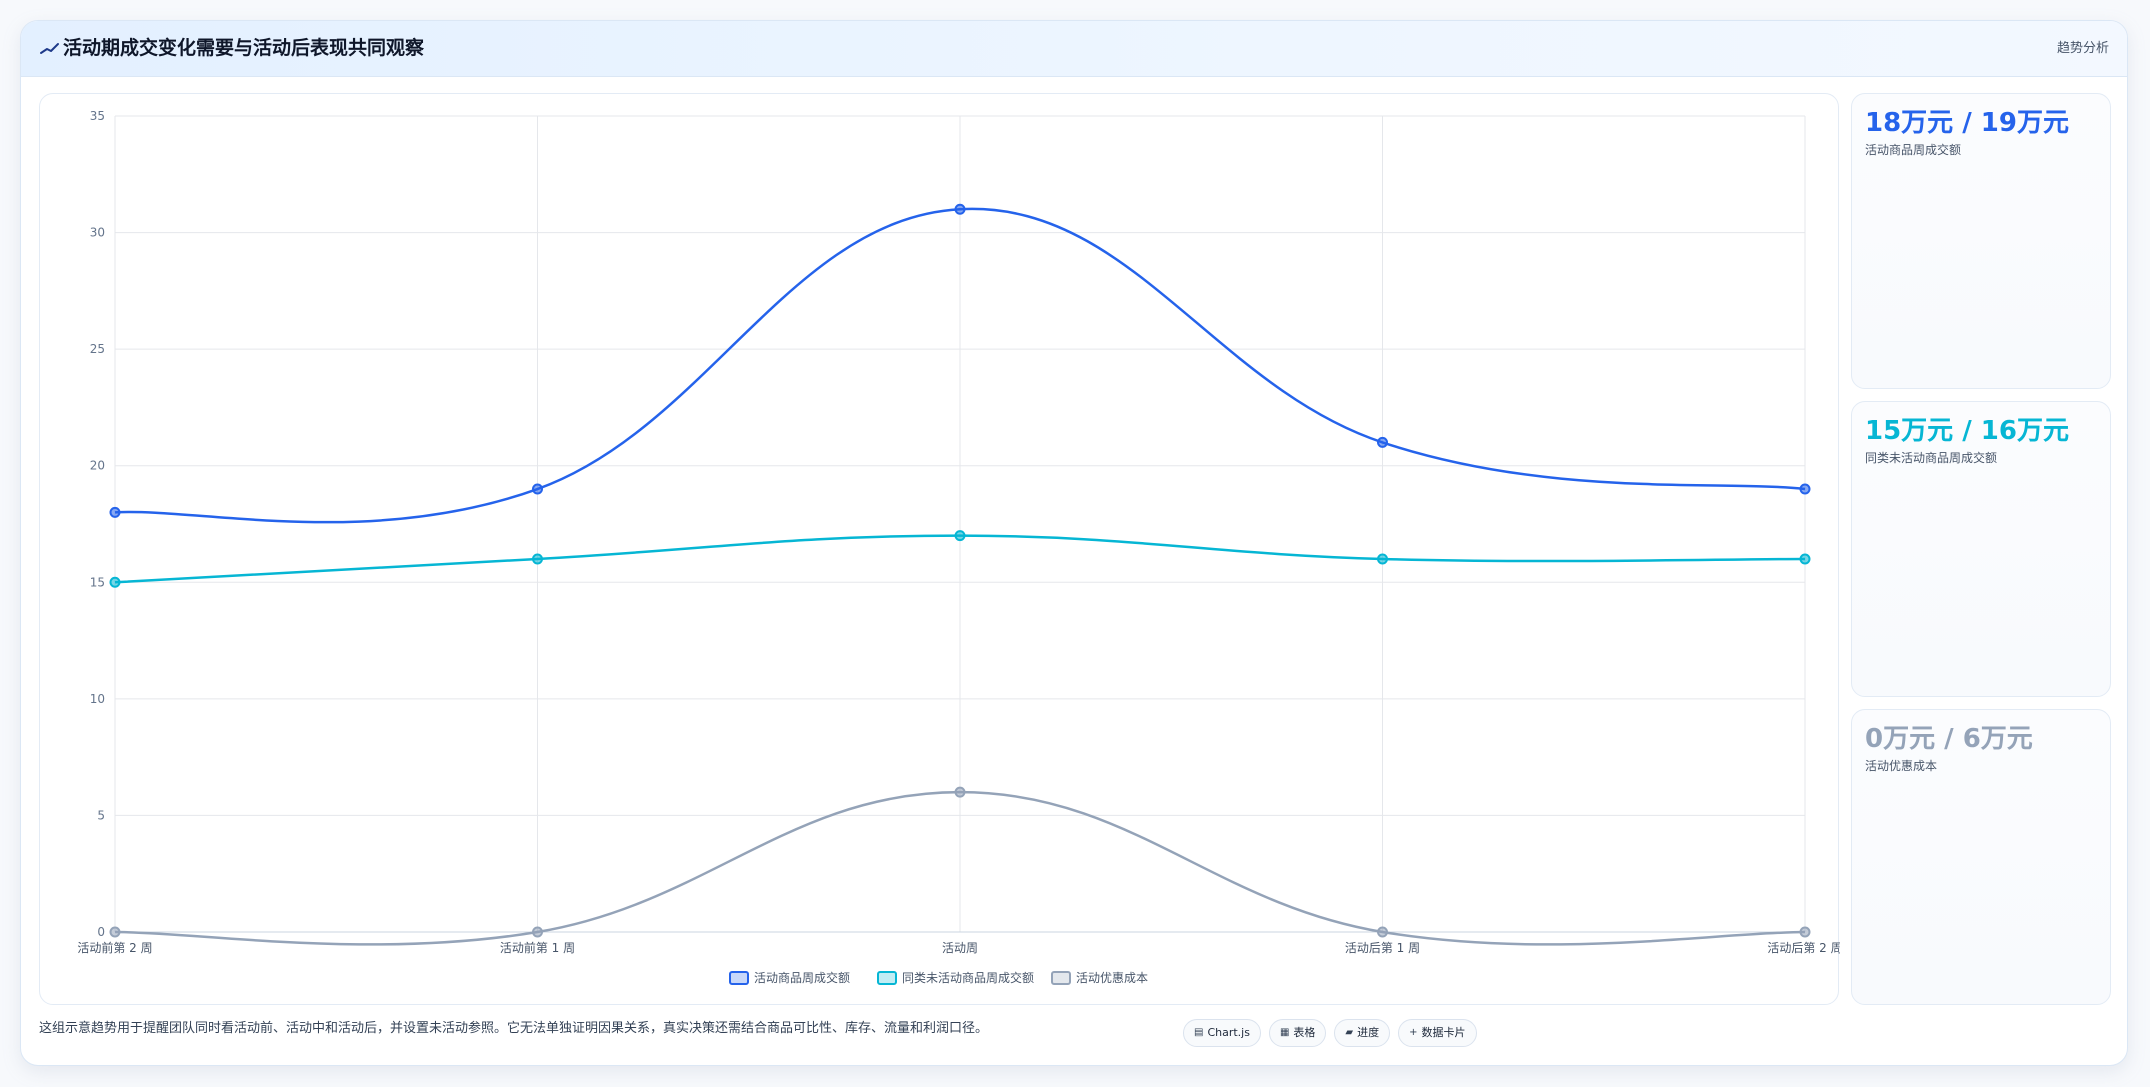  Describe the element at coordinates (968, 977) in the screenshot. I see `legend-label: 同类未活动商品周成交额` at that location.